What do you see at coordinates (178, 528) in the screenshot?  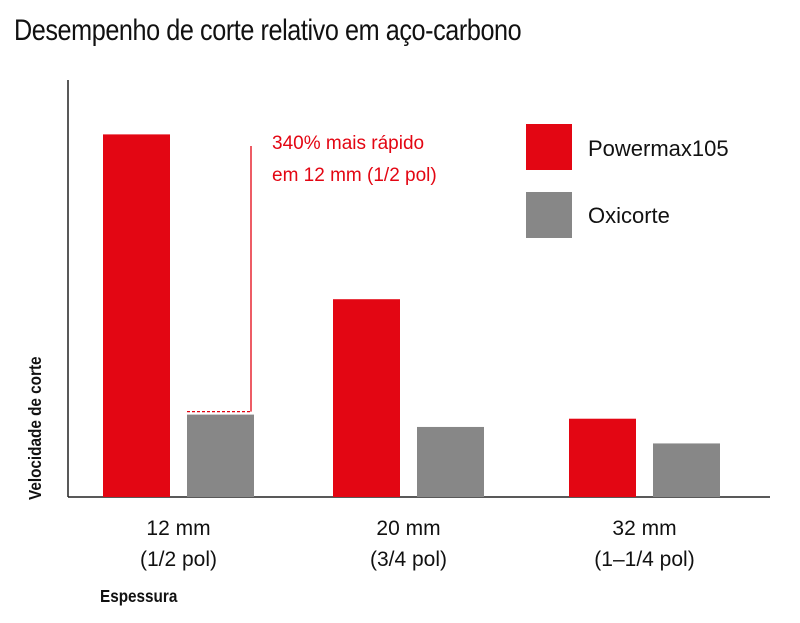 I see `x-tick-label-0-line-1: 12 mm` at bounding box center [178, 528].